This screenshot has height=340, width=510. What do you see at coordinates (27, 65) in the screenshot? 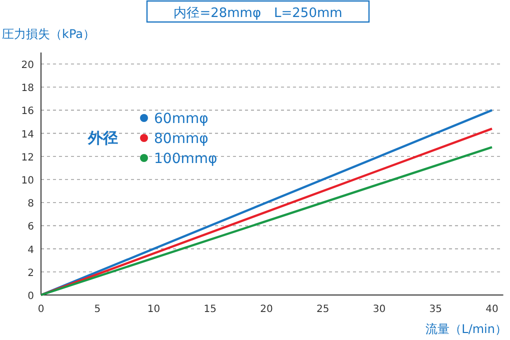
I see `y-tick-label: 20` at bounding box center [27, 65].